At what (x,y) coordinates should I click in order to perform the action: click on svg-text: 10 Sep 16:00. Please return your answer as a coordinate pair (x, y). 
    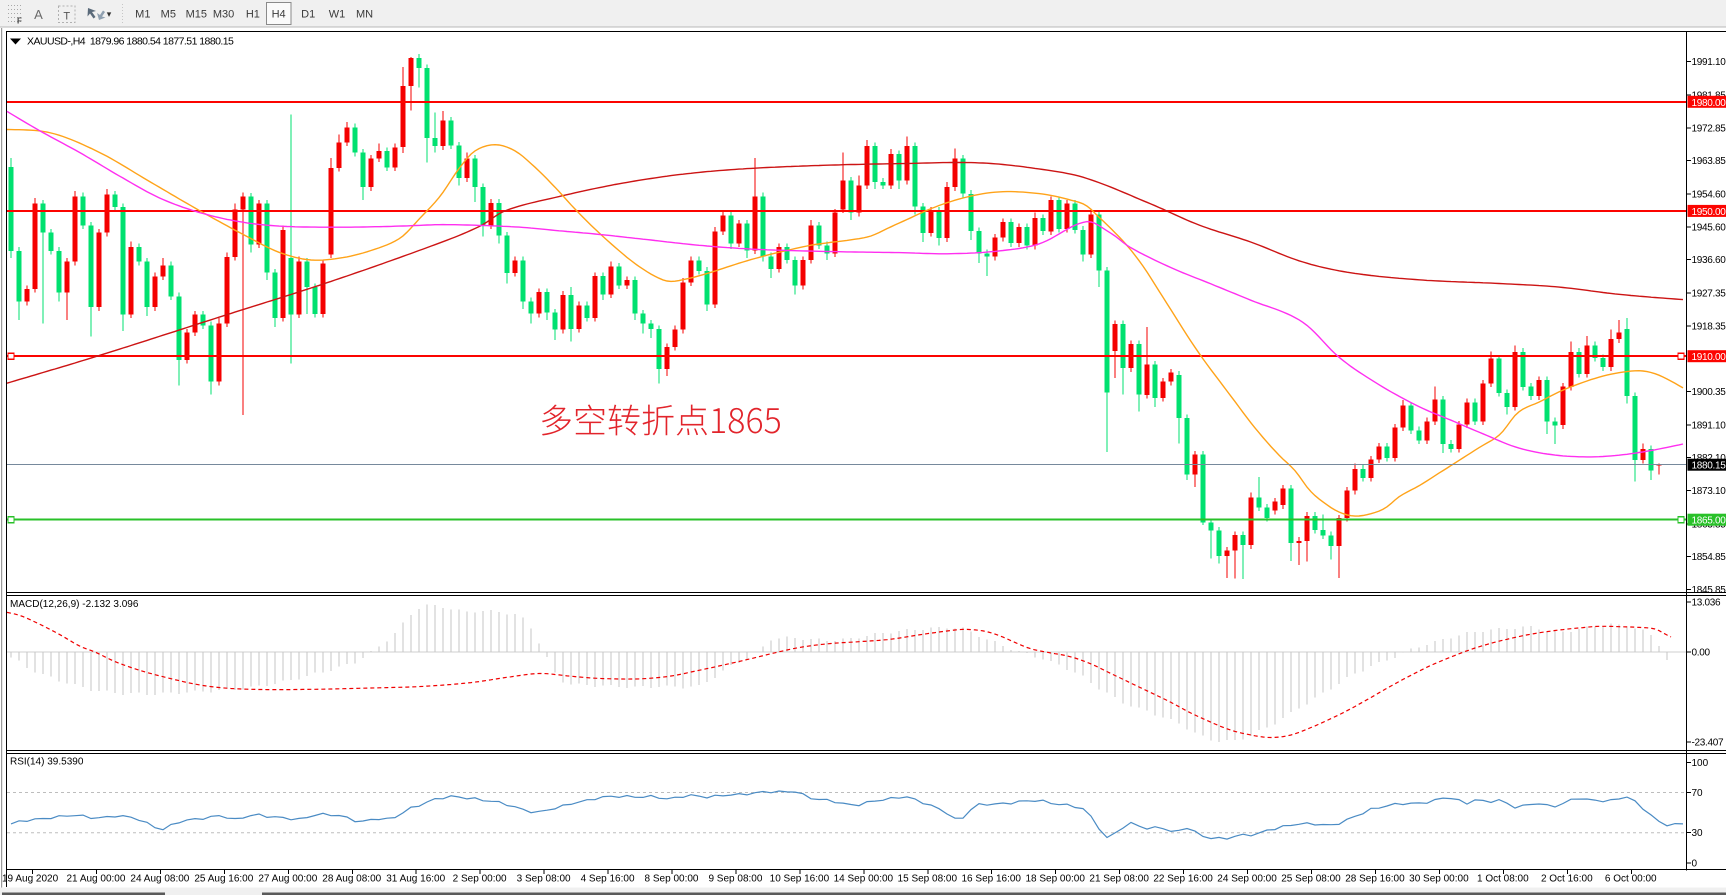
    Looking at the image, I should click on (800, 879).